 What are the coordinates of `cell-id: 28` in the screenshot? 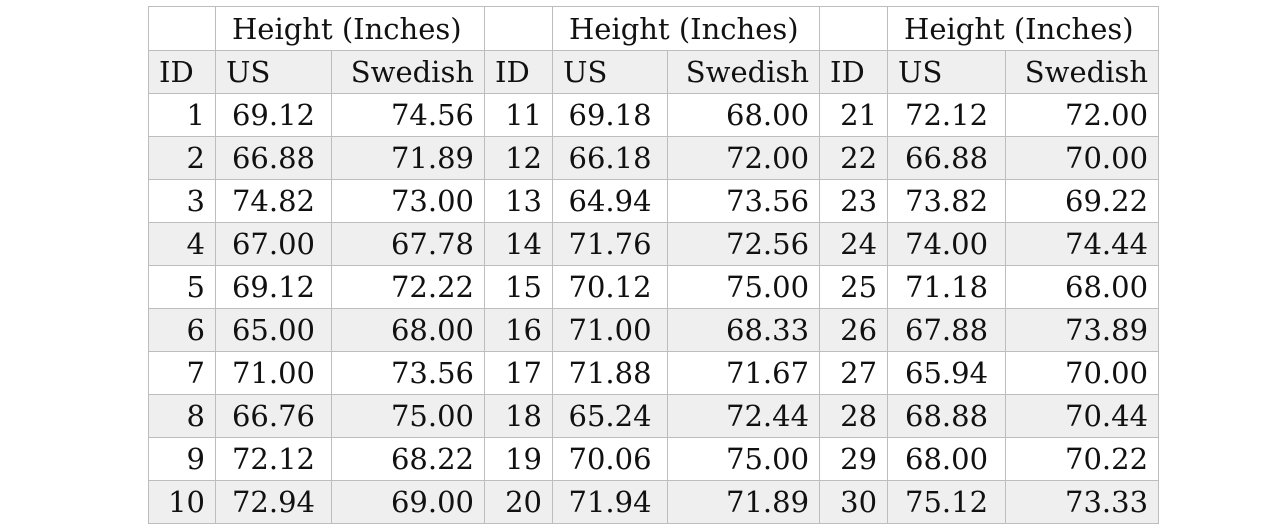 It's located at (854, 416).